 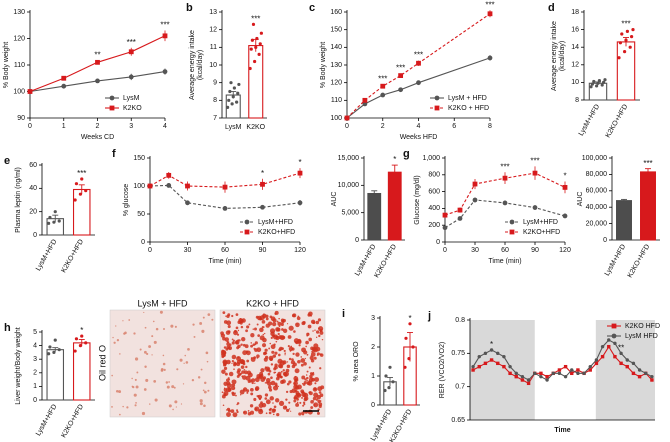 What do you see at coordinates (394, 159) in the screenshot?
I see `significance: *` at bounding box center [394, 159].